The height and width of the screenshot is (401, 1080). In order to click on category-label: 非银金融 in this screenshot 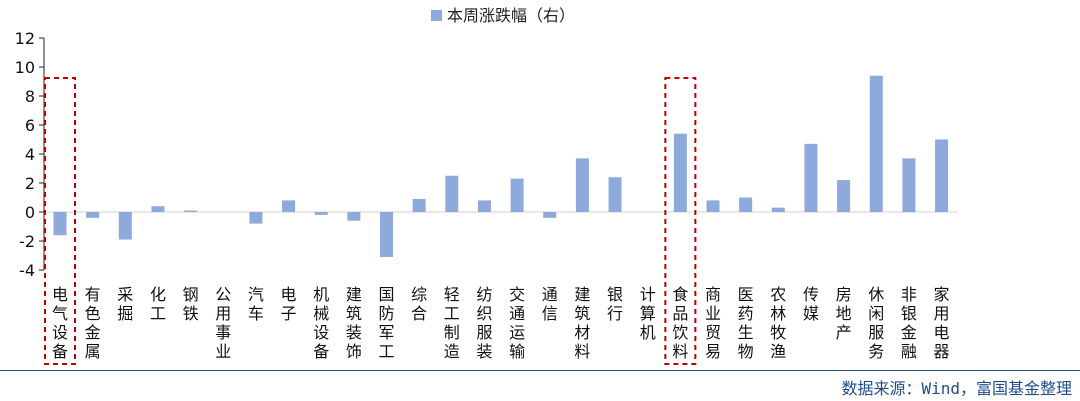, I will do `click(909, 323)`.